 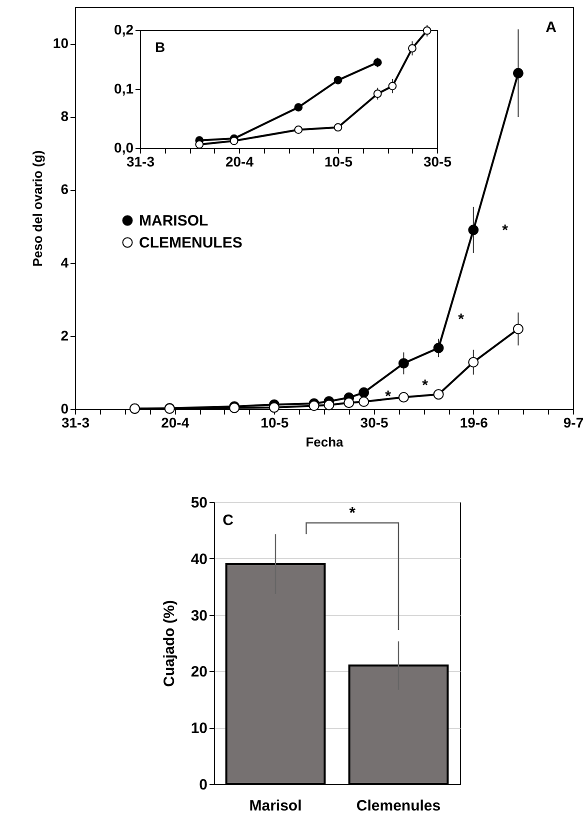 I want to click on legend-label: MARISOL, so click(x=173, y=221).